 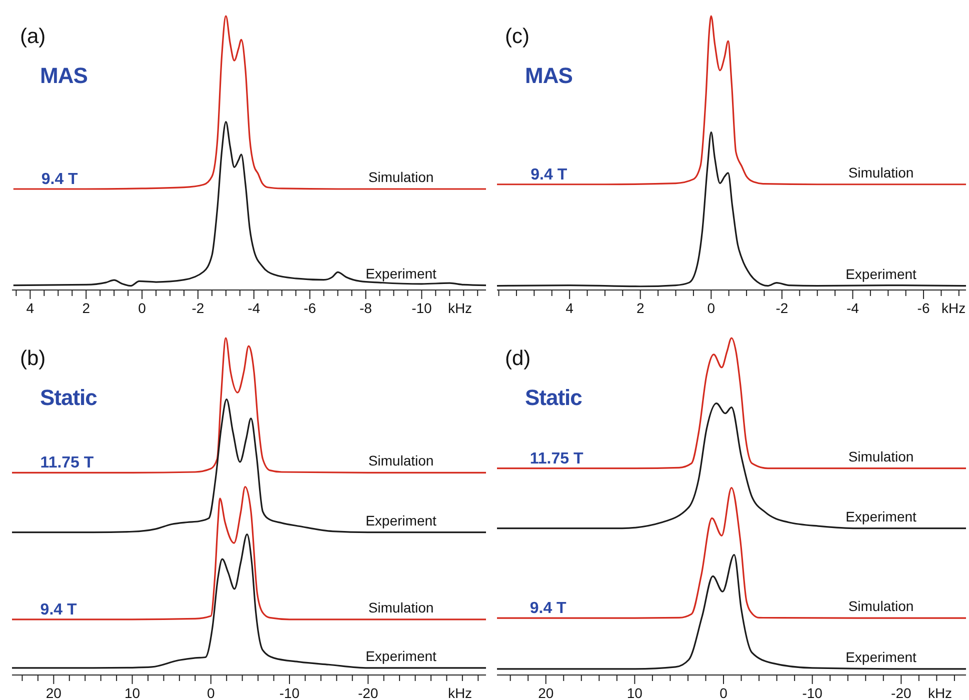 I want to click on chart-title: (d), so click(x=518, y=358).